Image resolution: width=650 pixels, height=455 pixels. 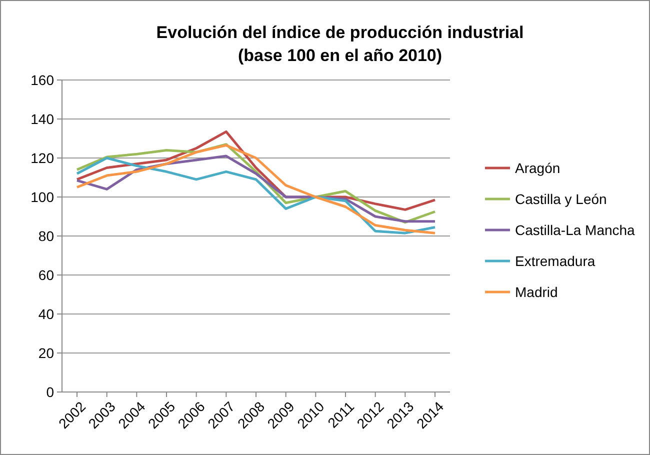 I want to click on legend-label: Castilla y León, so click(x=561, y=198).